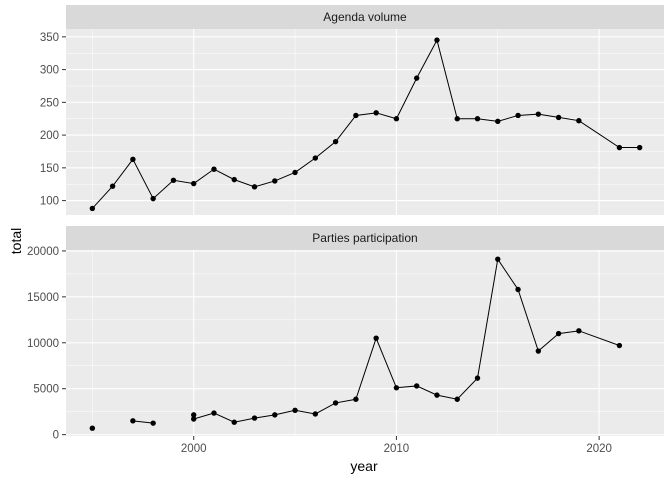 The height and width of the screenshot is (480, 672). I want to click on y-tick-label: 350, so click(49, 38).